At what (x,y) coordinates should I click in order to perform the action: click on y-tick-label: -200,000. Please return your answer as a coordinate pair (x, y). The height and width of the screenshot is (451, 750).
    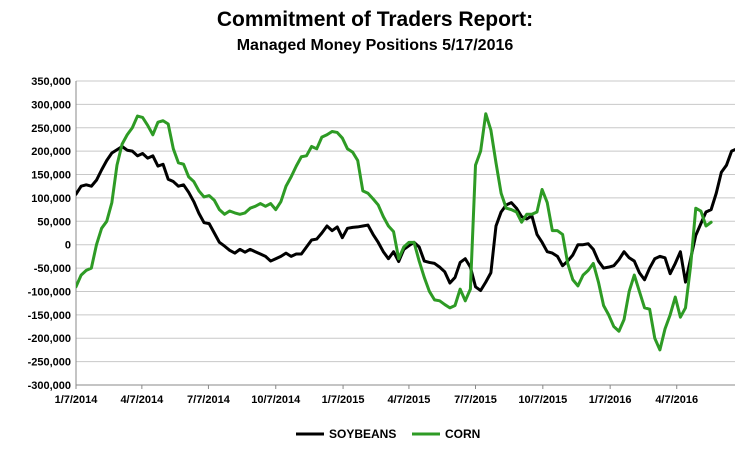
    Looking at the image, I should click on (49, 339).